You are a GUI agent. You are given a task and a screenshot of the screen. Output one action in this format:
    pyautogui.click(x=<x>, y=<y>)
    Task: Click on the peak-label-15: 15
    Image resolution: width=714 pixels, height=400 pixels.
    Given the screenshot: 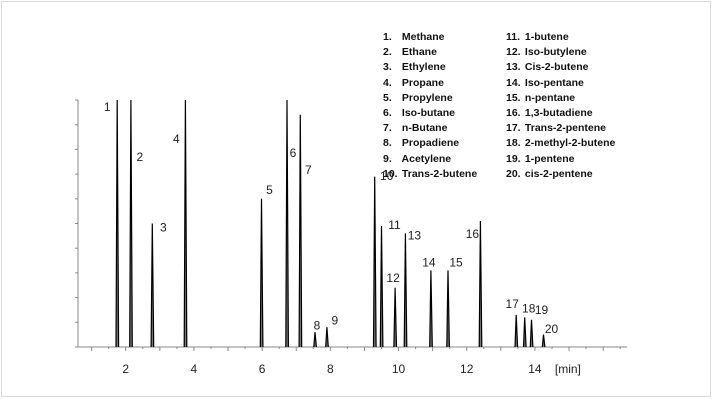 What is the action you would take?
    pyautogui.click(x=456, y=263)
    